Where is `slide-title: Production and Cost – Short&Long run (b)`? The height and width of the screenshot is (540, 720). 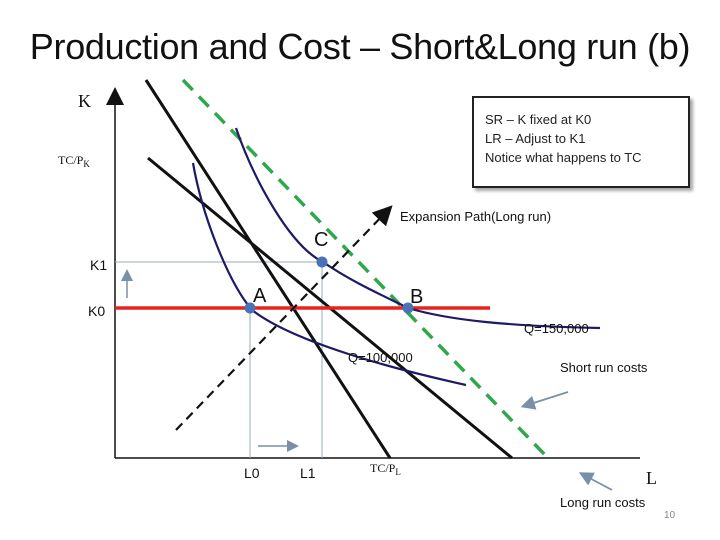 slide-title: Production and Cost – Short&Long run (b) is located at coordinates (360, 46).